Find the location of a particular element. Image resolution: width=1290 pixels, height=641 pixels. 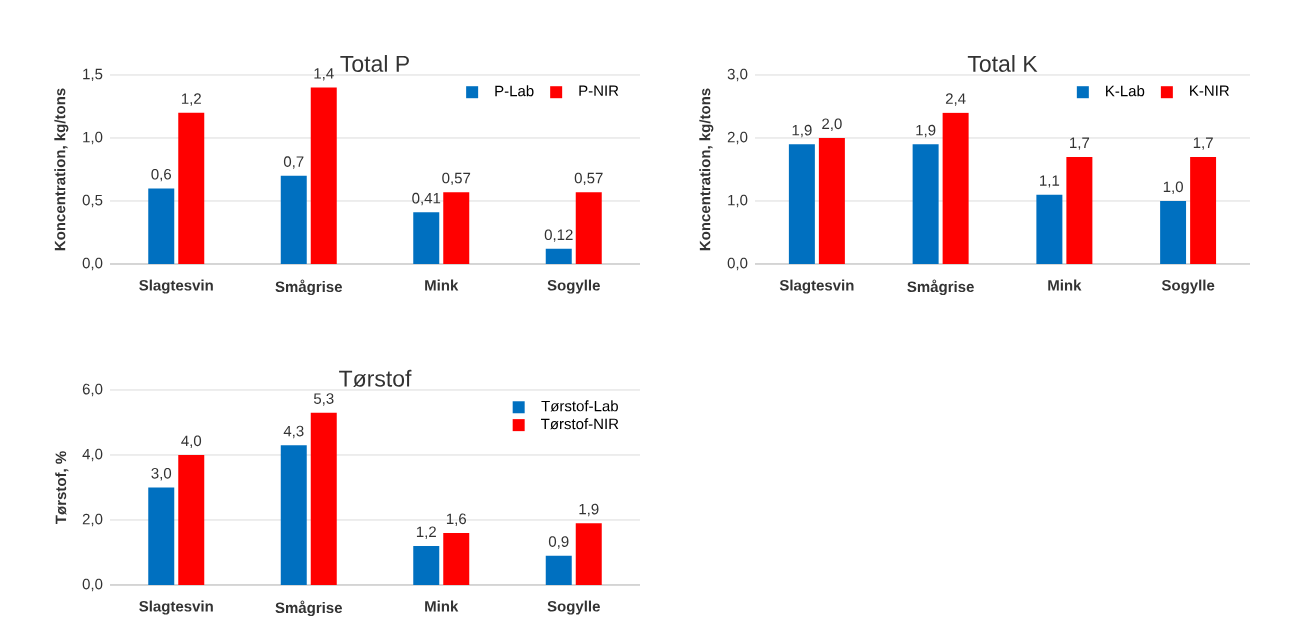

y-axis-title: Tørstof, % is located at coordinates (62, 487).